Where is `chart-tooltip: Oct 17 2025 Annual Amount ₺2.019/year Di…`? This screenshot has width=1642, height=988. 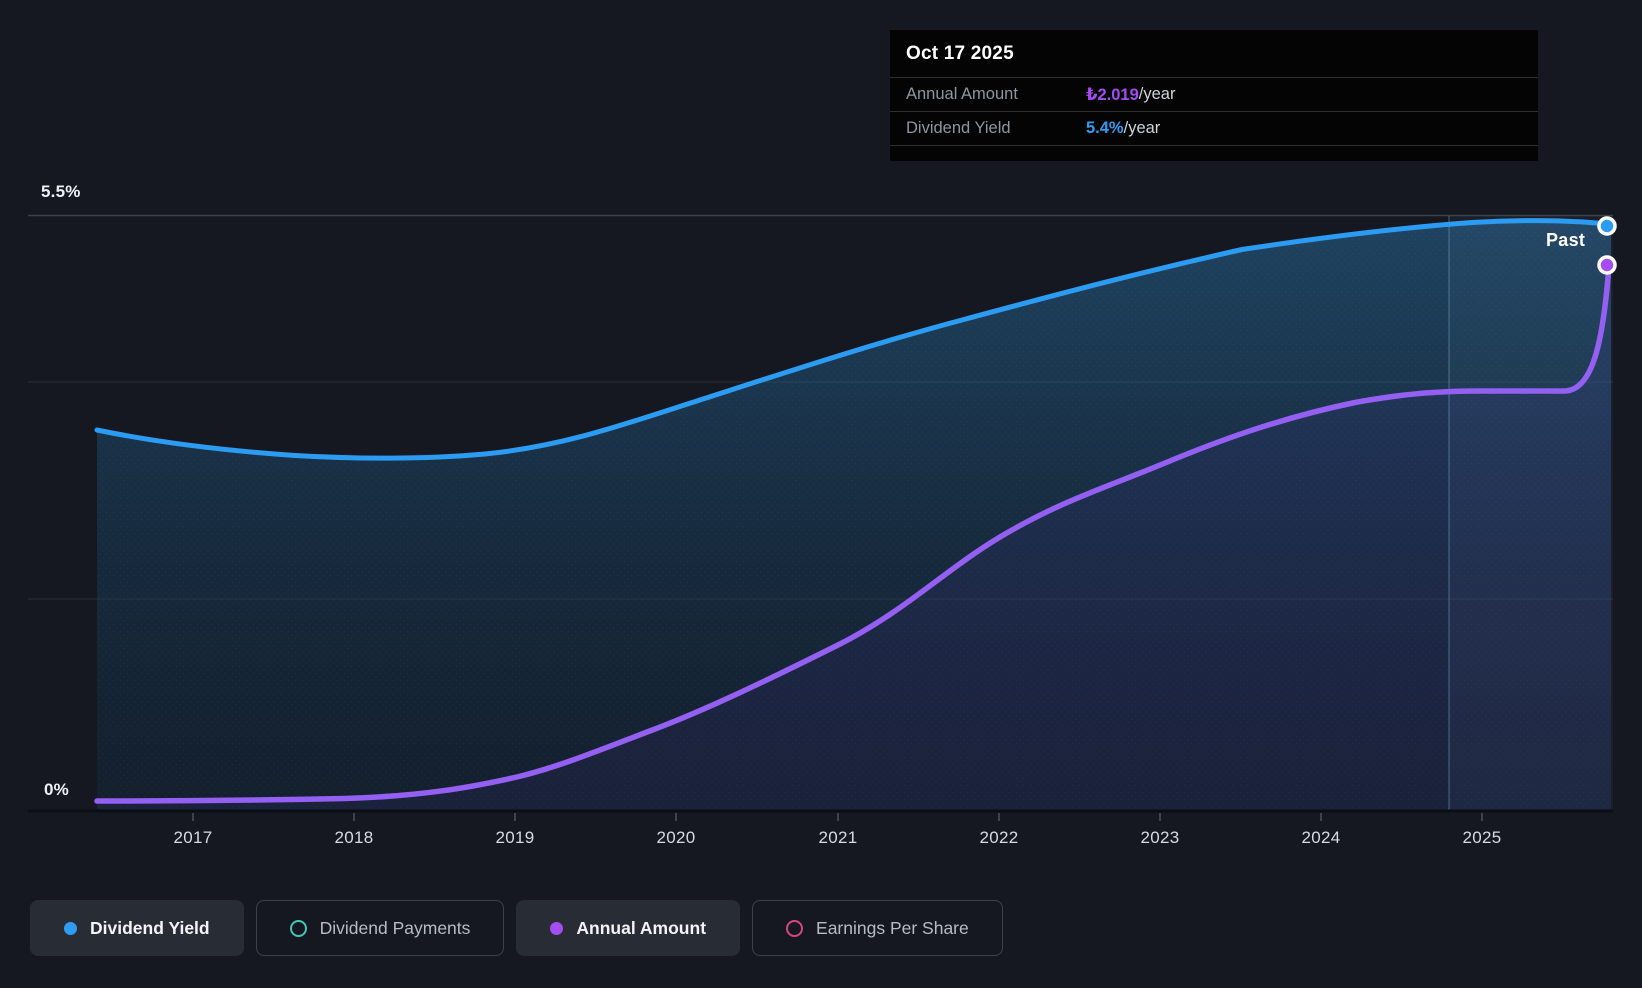
chart-tooltip: Oct 17 2025 Annual Amount ₺2.019/year Di… is located at coordinates (1214, 95).